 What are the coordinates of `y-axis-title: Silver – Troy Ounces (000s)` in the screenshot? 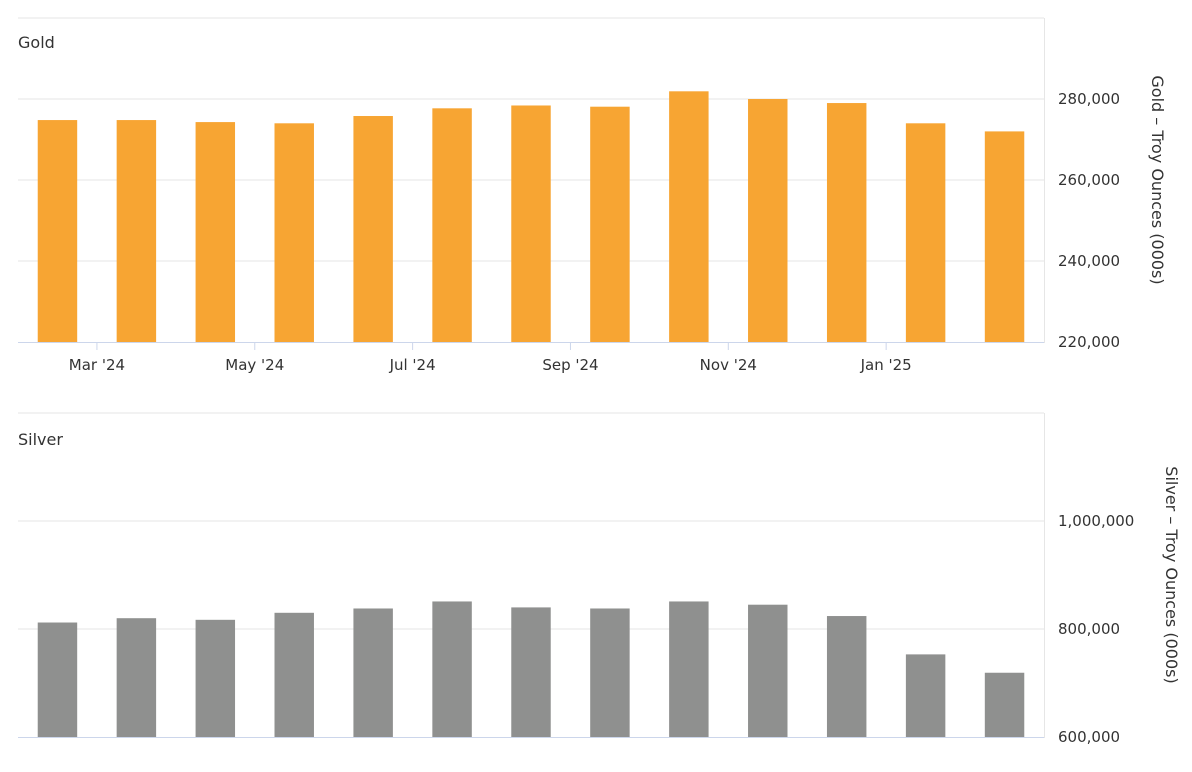 It's located at (1171, 574).